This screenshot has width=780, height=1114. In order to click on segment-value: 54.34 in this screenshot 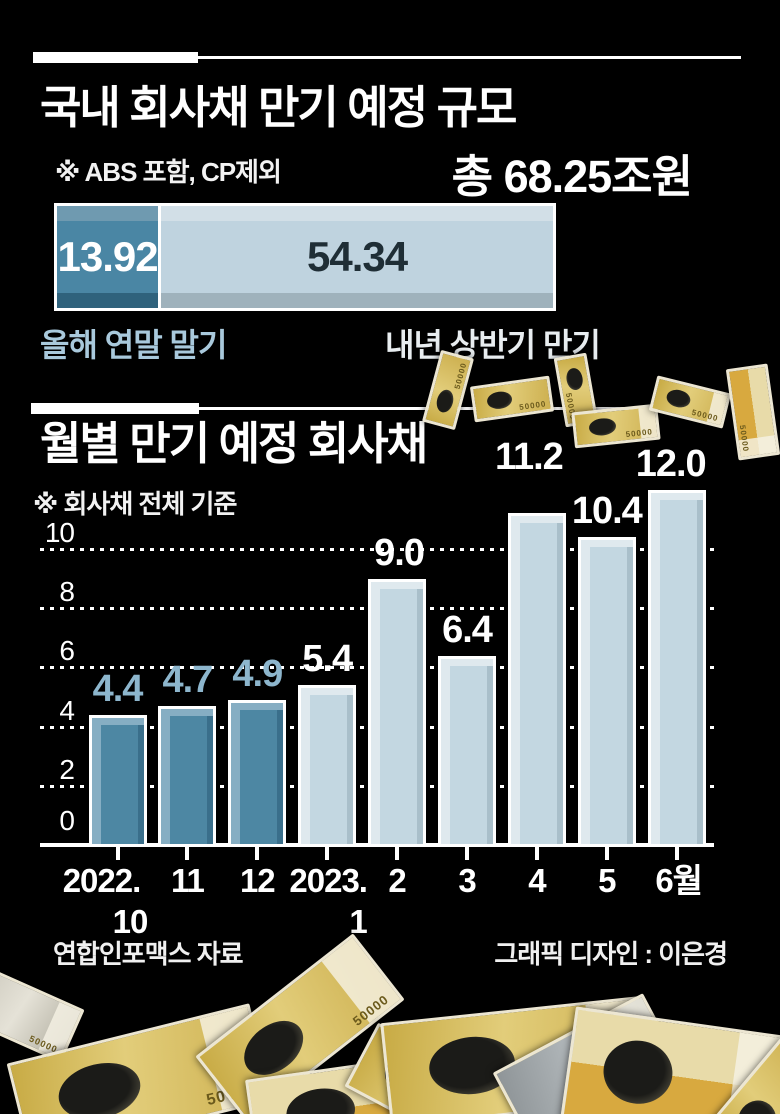, I will do `click(357, 256)`.